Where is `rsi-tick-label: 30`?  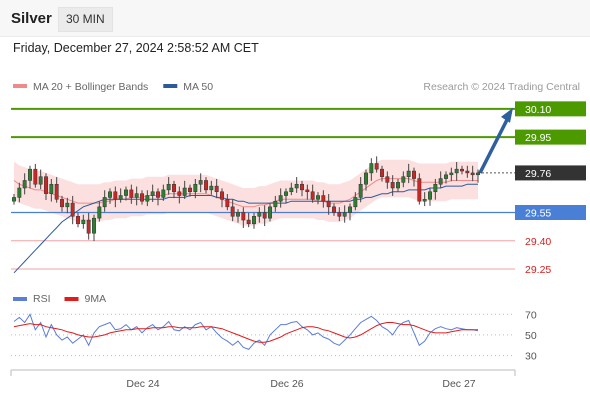
rsi-tick-label: 30 is located at coordinates (531, 357).